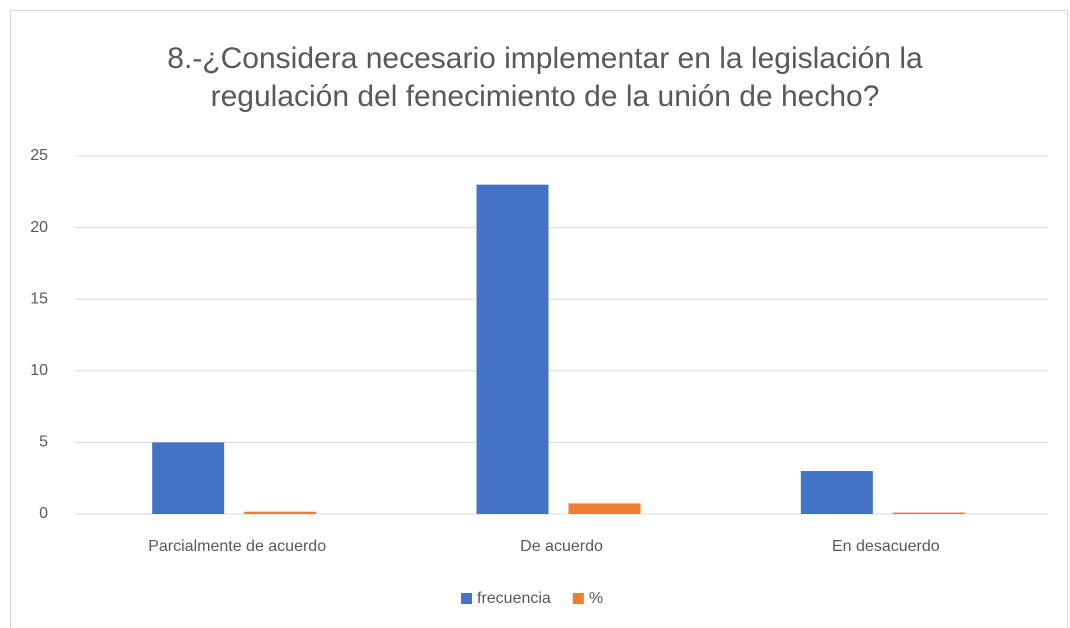  What do you see at coordinates (561, 546) in the screenshot?
I see `x-tick-label: De acuerdo` at bounding box center [561, 546].